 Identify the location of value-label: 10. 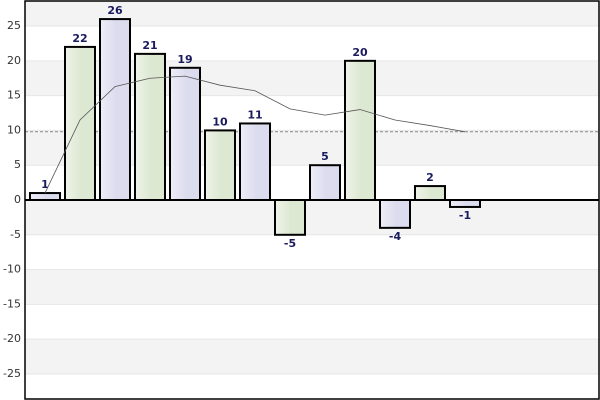
(220, 121).